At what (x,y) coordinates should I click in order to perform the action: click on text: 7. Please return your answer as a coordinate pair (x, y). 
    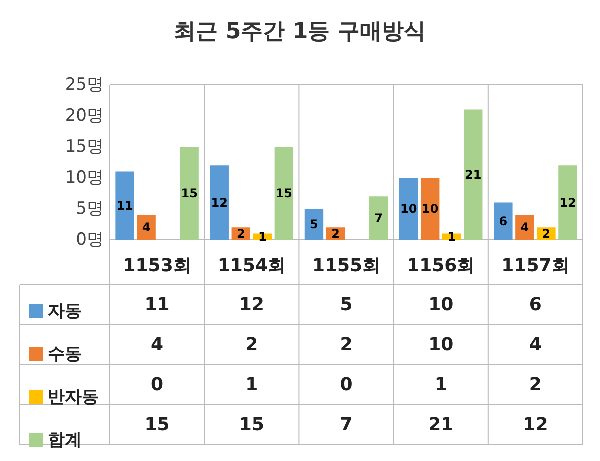
    Looking at the image, I should click on (378, 218).